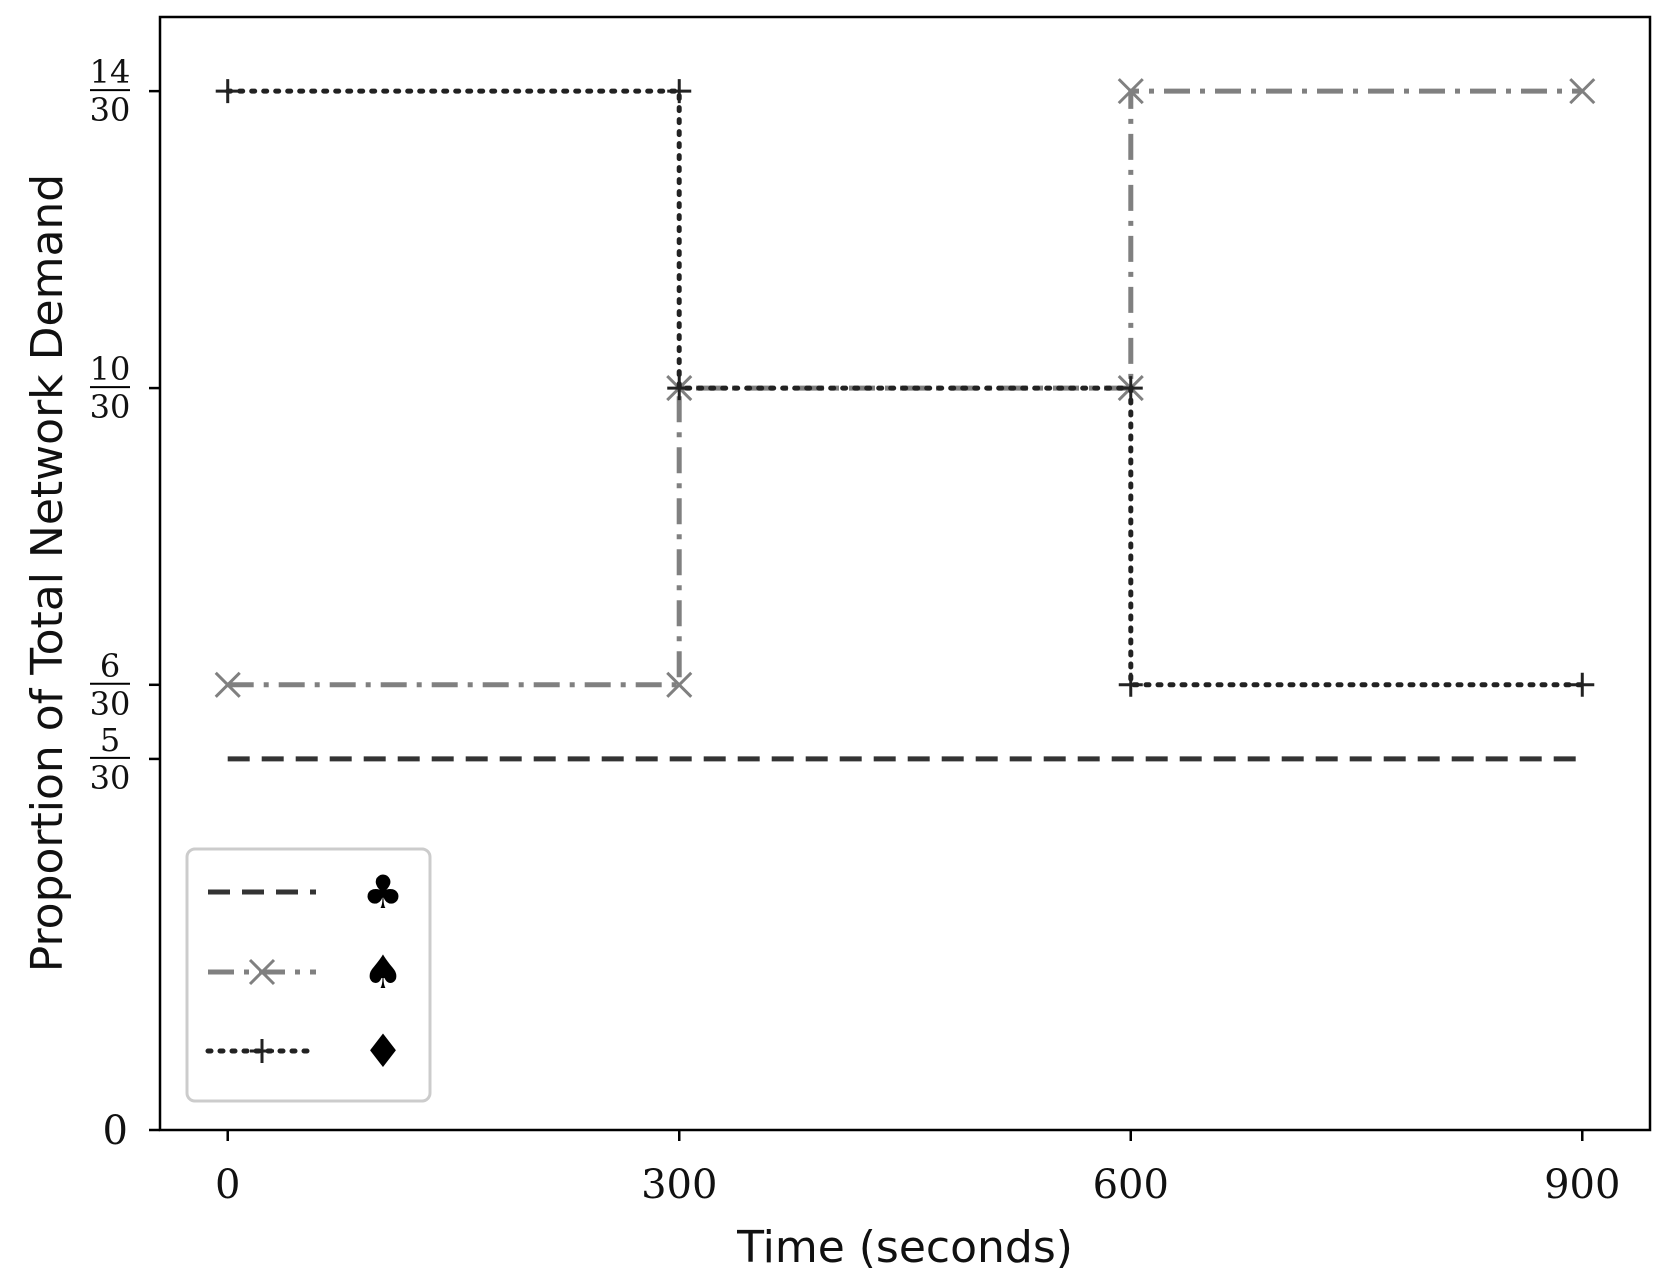  I want to click on legend-label-1: ♠, so click(382, 972).